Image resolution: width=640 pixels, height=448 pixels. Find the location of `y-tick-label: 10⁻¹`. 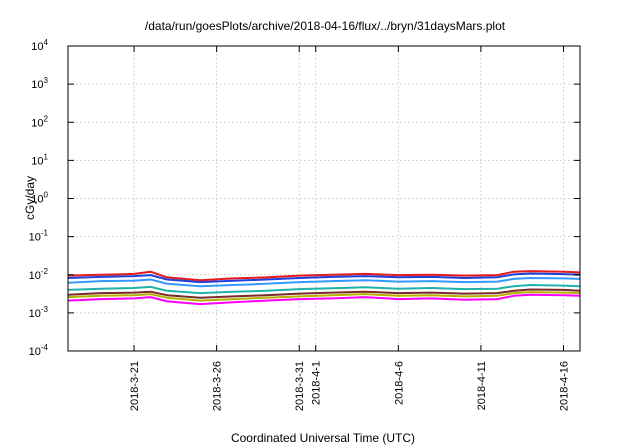

y-tick-label: 10⁻¹ is located at coordinates (39, 236).